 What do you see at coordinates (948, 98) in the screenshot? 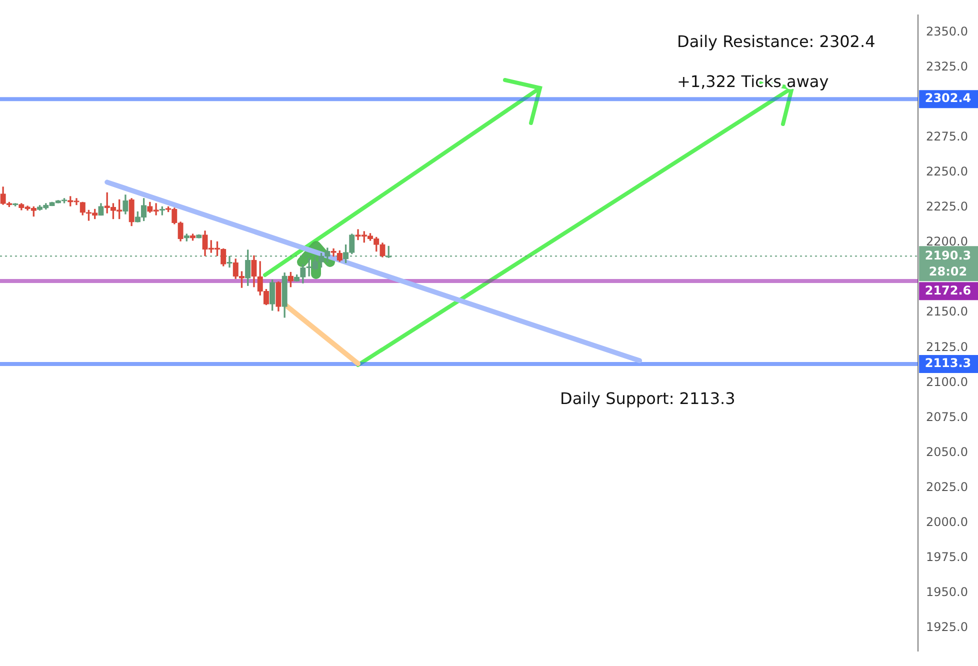
I see `ref-line-label: 2302.4` at bounding box center [948, 98].